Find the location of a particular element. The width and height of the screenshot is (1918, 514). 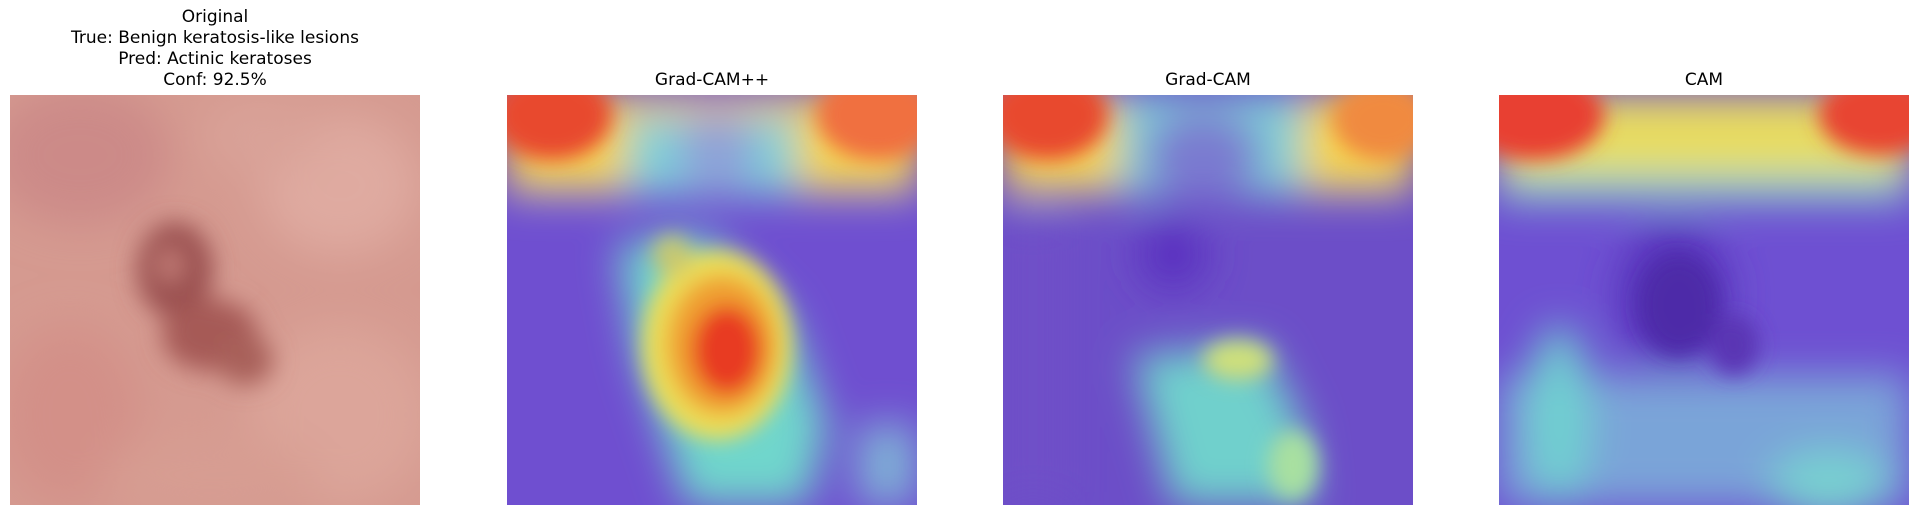

panel-title-gradcam-plus-plus: Grad-CAM++ is located at coordinates (712, 80).